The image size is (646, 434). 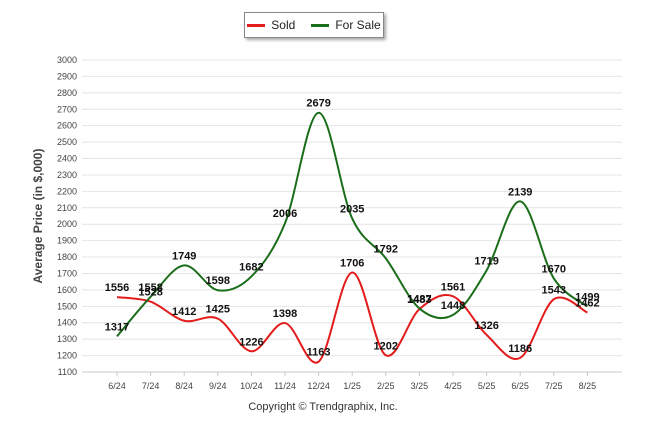 What do you see at coordinates (67, 191) in the screenshot?
I see `y-tick-label: 2200` at bounding box center [67, 191].